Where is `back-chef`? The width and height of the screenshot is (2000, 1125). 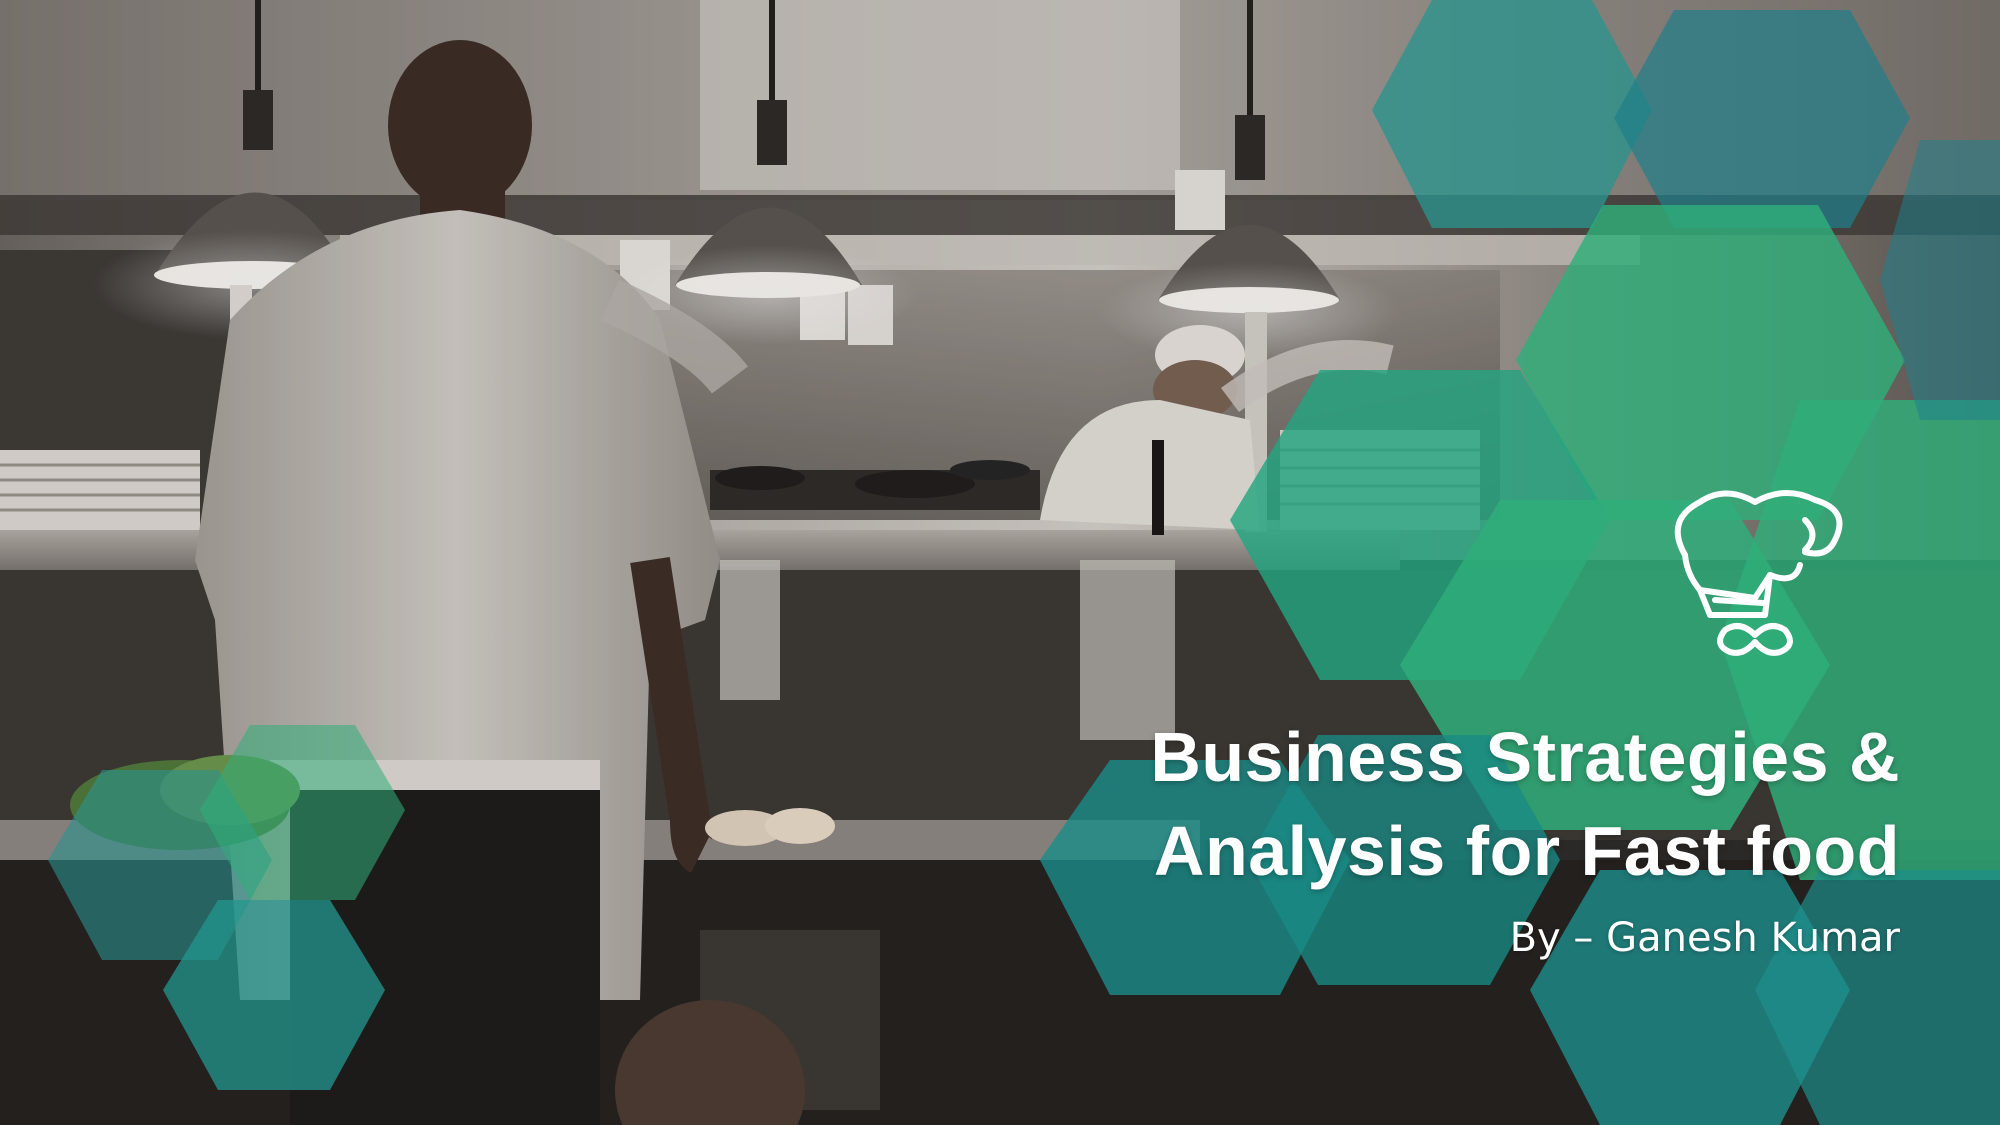 back-chef is located at coordinates (1217, 430).